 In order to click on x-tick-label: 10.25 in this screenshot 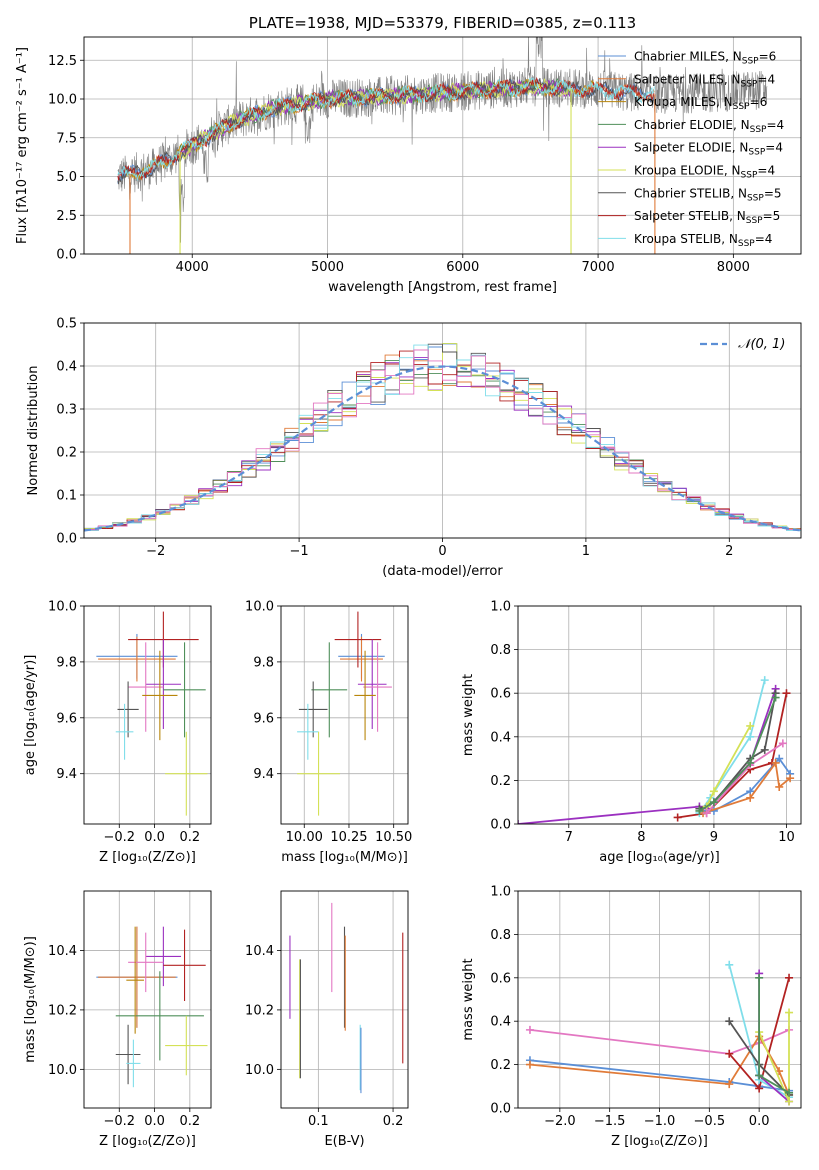, I will do `click(348, 837)`.